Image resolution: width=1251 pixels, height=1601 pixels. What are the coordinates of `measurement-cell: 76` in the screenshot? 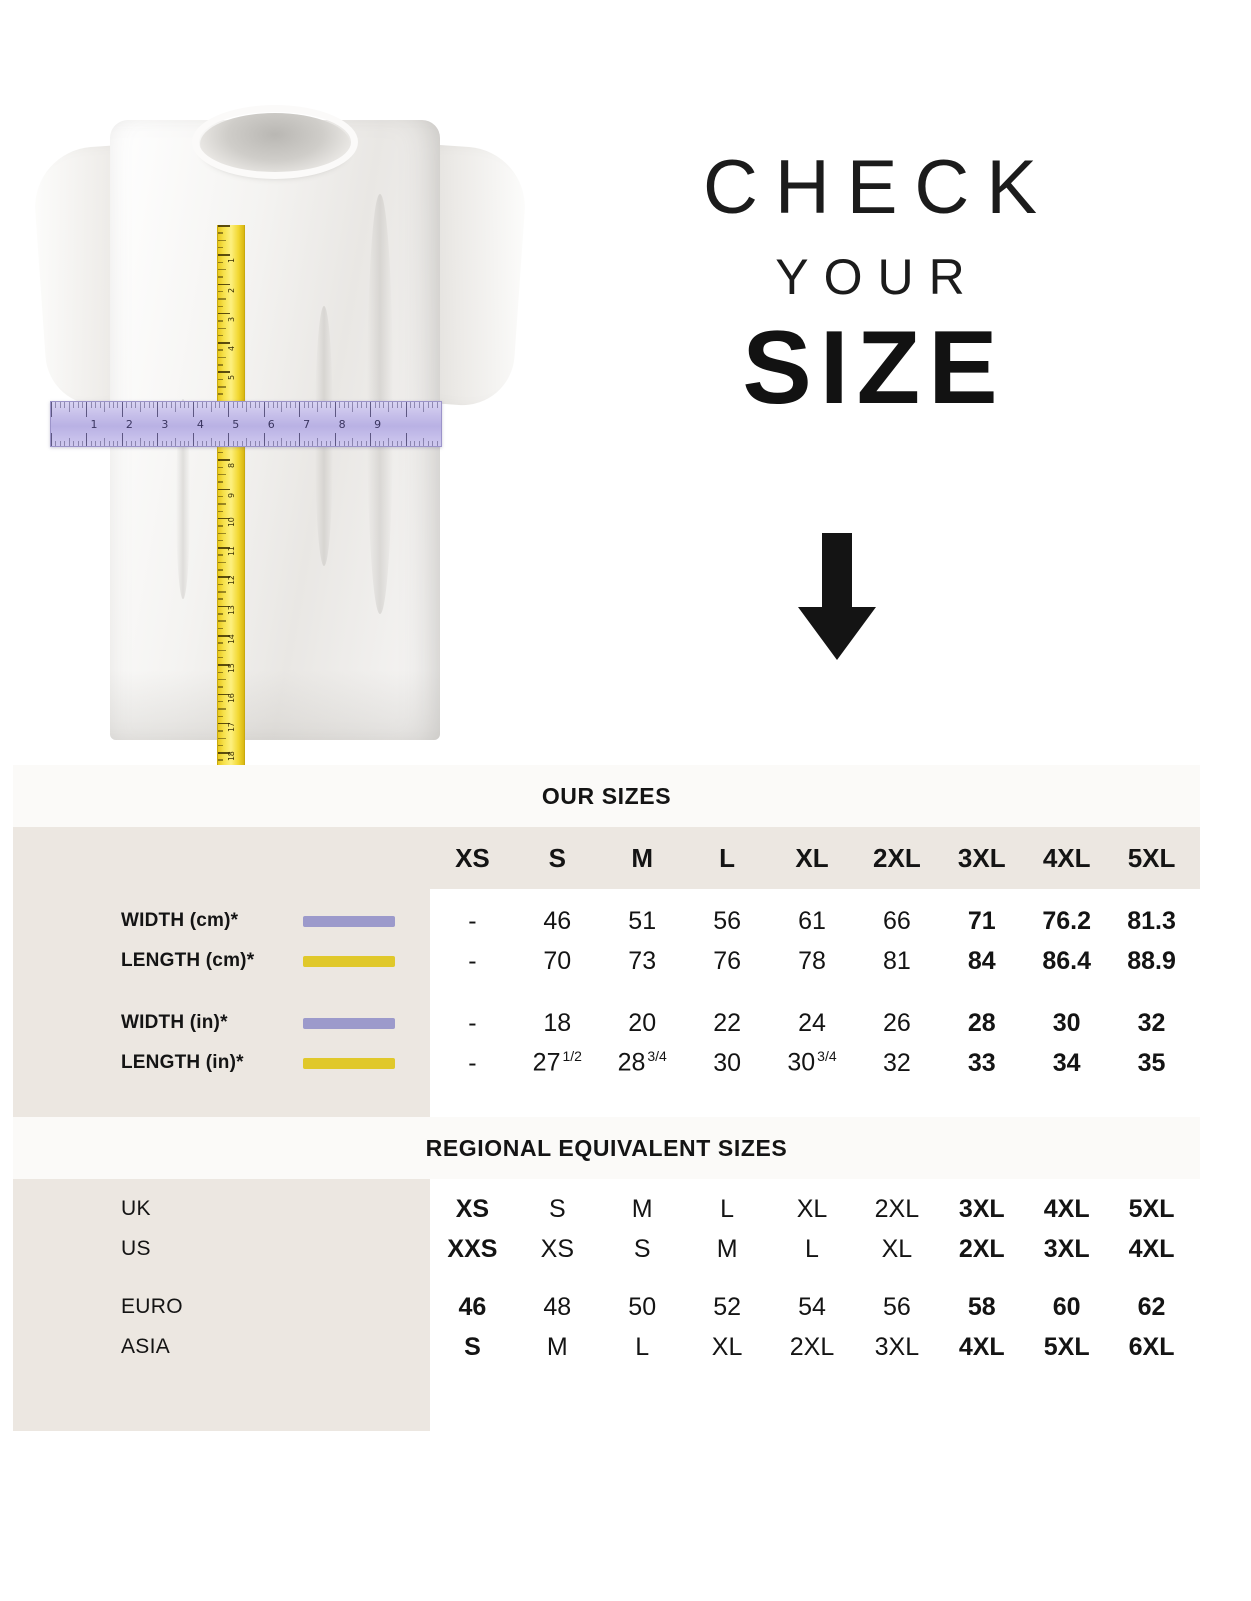 It's located at (727, 960).